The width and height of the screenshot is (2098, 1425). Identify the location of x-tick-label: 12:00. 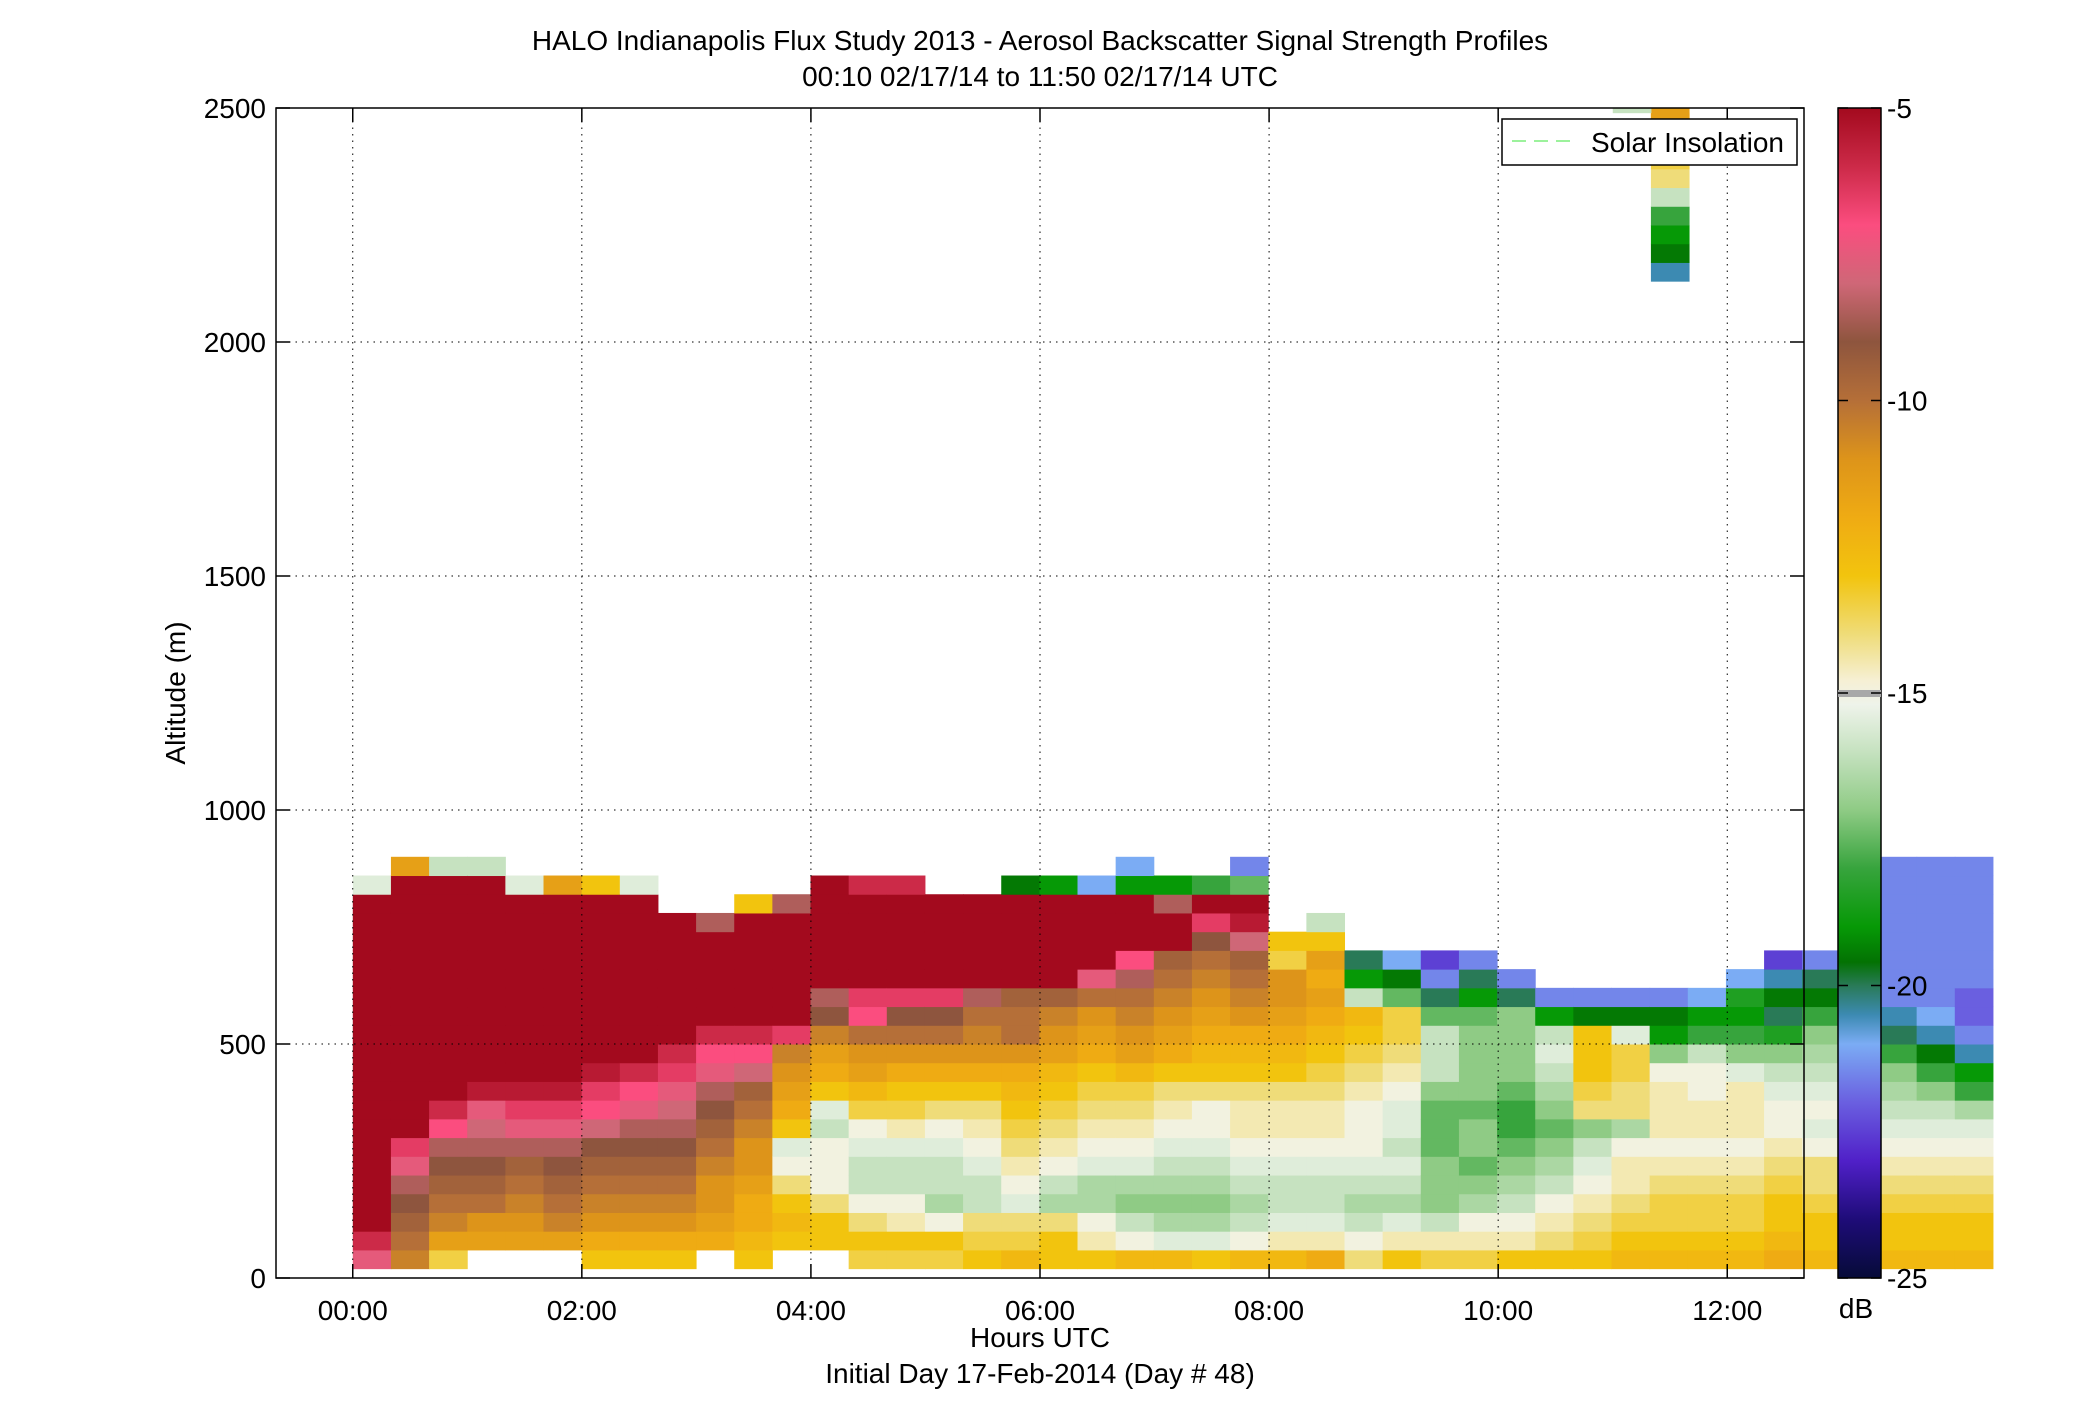
(1727, 1310).